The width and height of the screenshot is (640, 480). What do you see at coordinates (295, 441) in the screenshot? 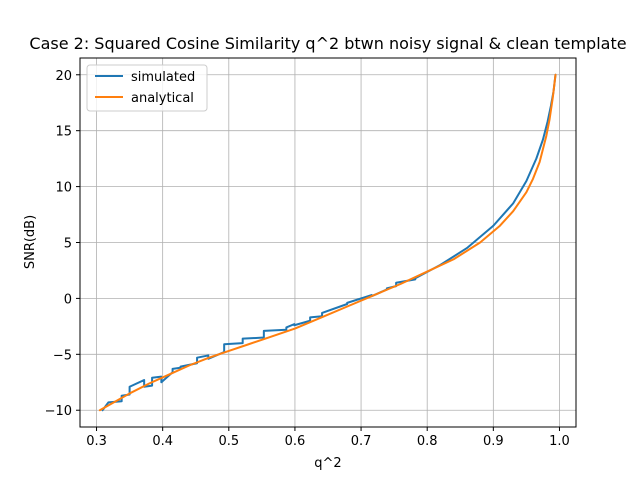
I see `x-tick-label: 0.6` at bounding box center [295, 441].